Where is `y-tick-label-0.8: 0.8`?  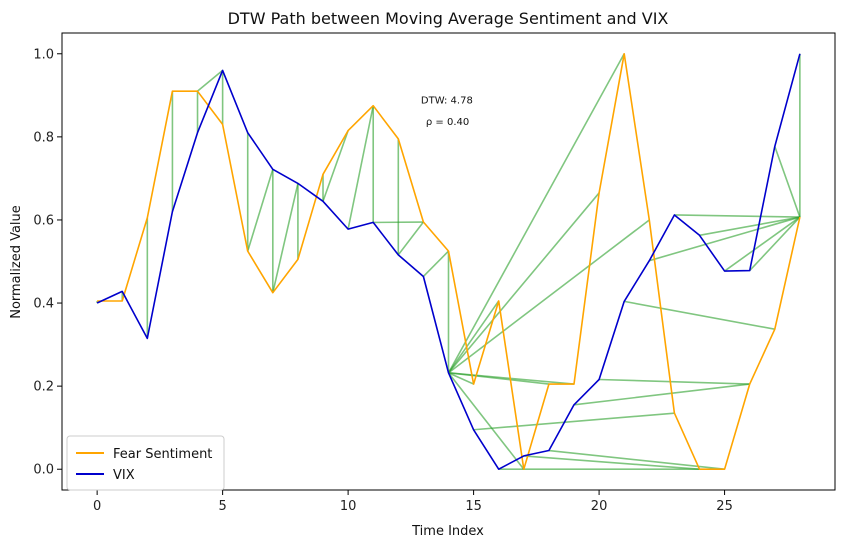 y-tick-label-0.8: 0.8 is located at coordinates (43, 137).